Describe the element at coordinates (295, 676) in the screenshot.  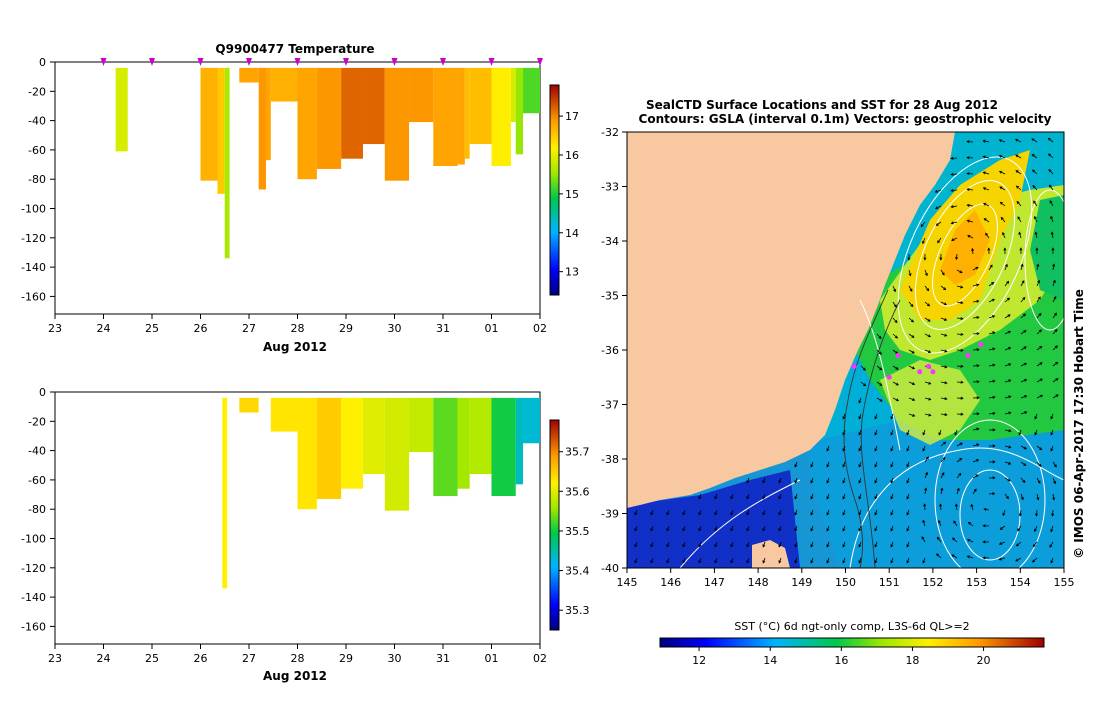
I see `salinity-xlabel: Aug 2012` at that location.